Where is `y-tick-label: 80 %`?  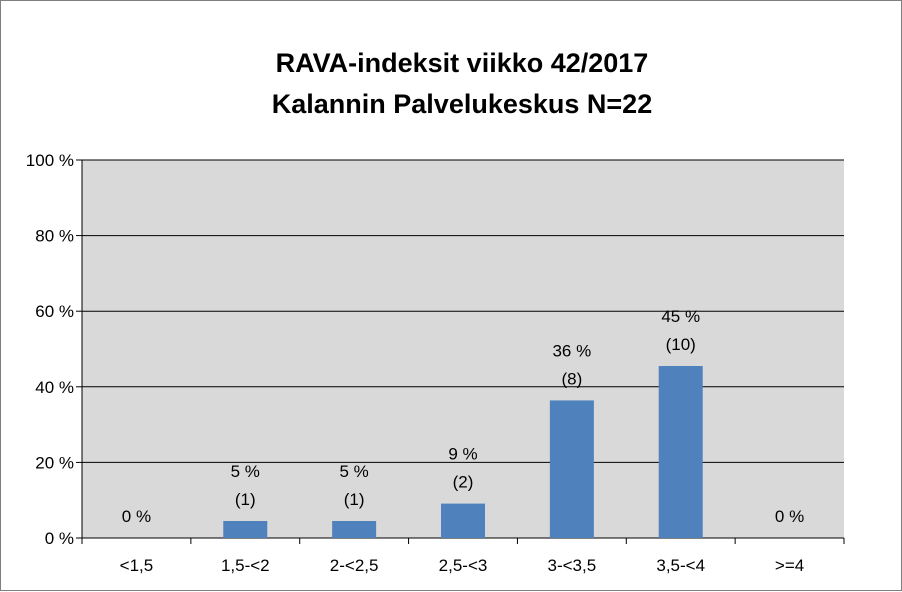 y-tick-label: 80 % is located at coordinates (54, 236).